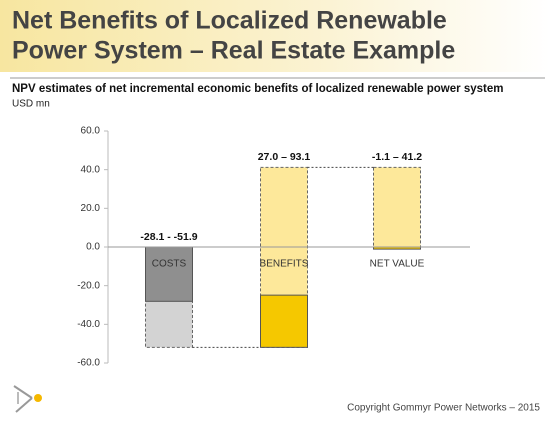 The image size is (550, 426). What do you see at coordinates (284, 157) in the screenshot?
I see `range-label: 27.0 – 93.1` at bounding box center [284, 157].